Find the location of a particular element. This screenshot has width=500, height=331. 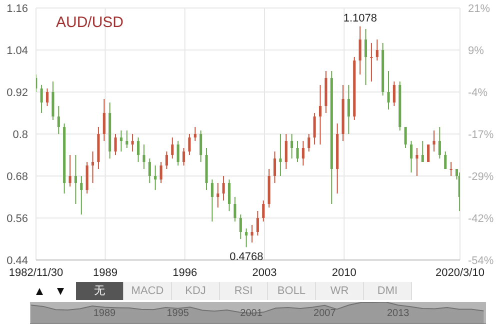

chart-title: AUD/USD is located at coordinates (90, 22).